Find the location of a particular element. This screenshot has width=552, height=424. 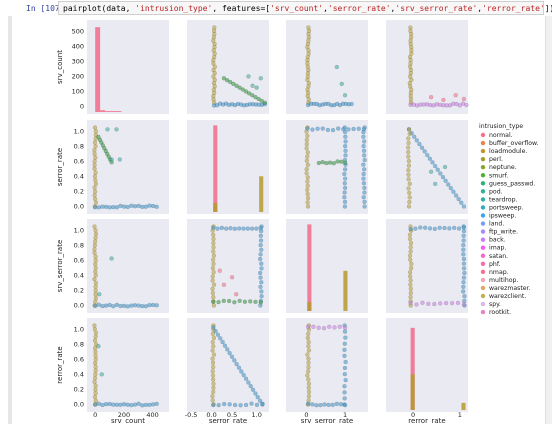

y-tick-label: 0.6 is located at coordinates (79, 161).